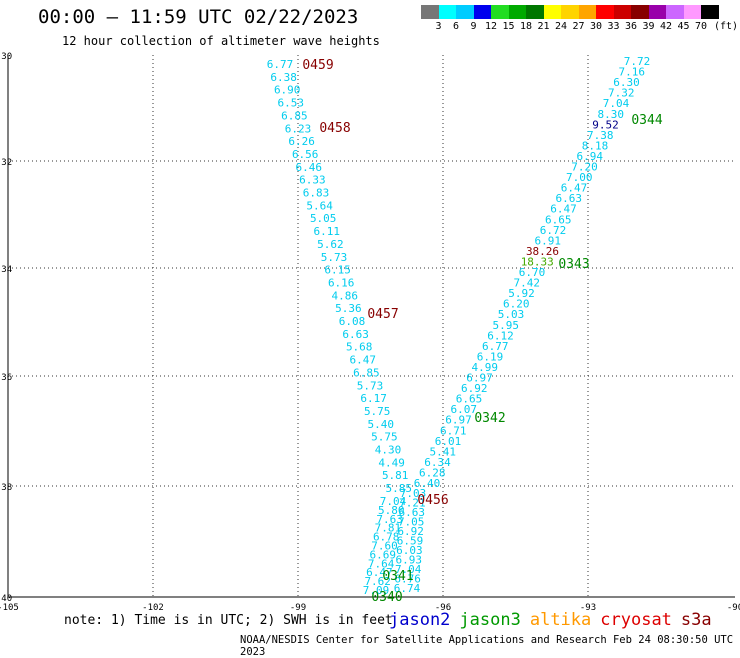  What do you see at coordinates (312, 180) in the screenshot?
I see `wave-height-value: 6.33` at bounding box center [312, 180].